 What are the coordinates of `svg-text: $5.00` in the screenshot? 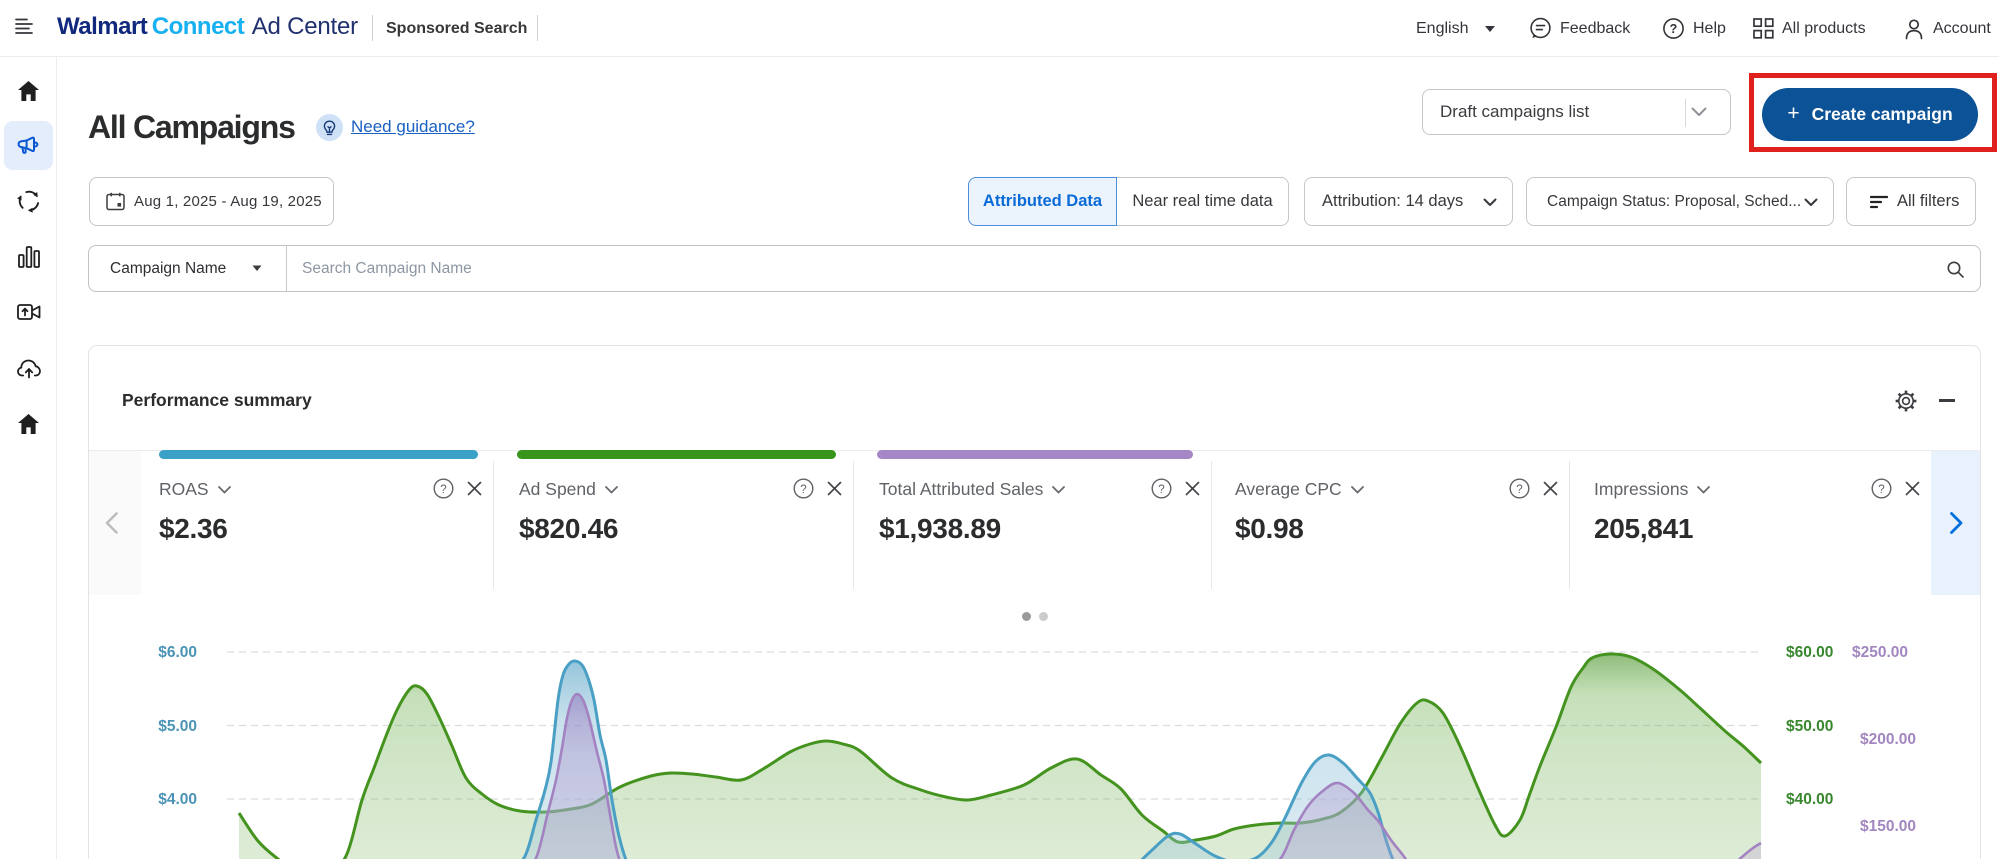 It's located at (177, 726).